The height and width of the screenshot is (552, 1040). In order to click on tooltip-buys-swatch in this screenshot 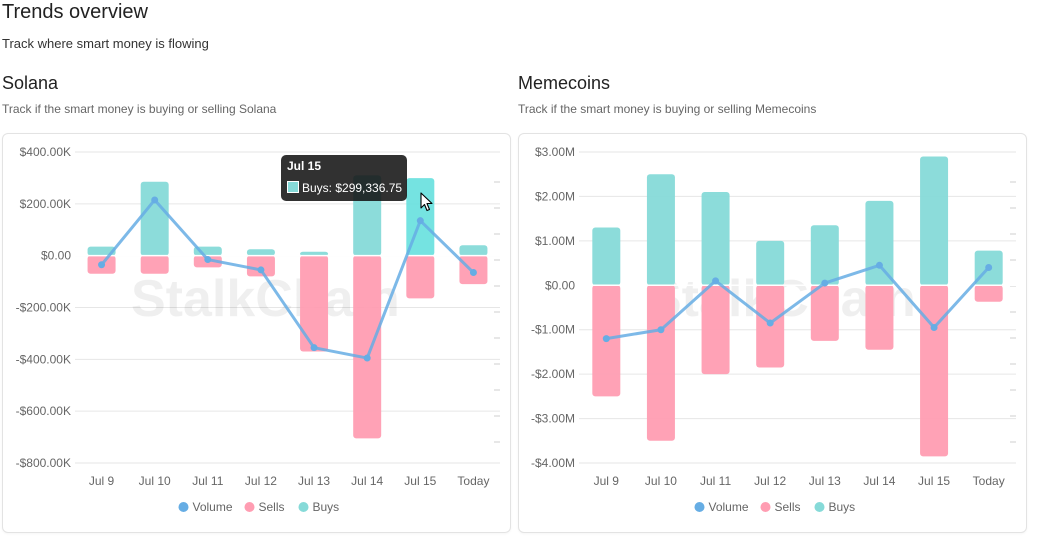, I will do `click(293, 187)`.